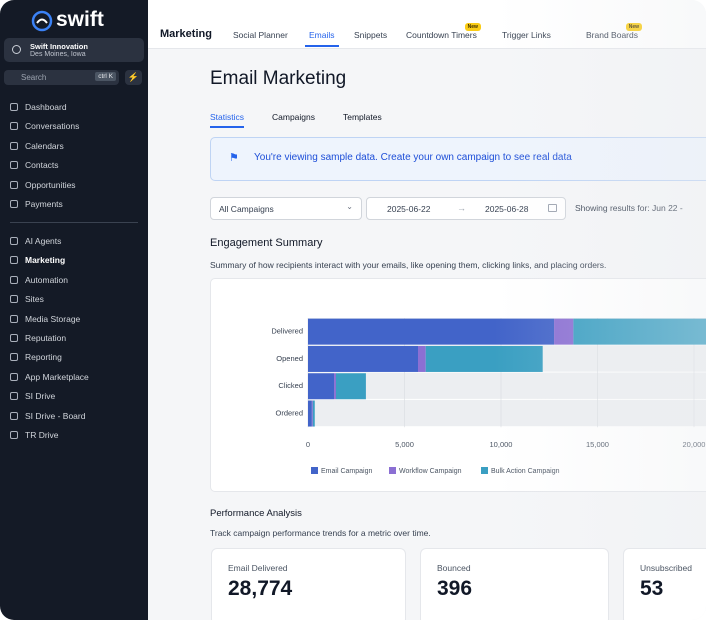 Image resolution: width=706 pixels, height=620 pixels. I want to click on search-shortcut: ctrl K, so click(105, 76).